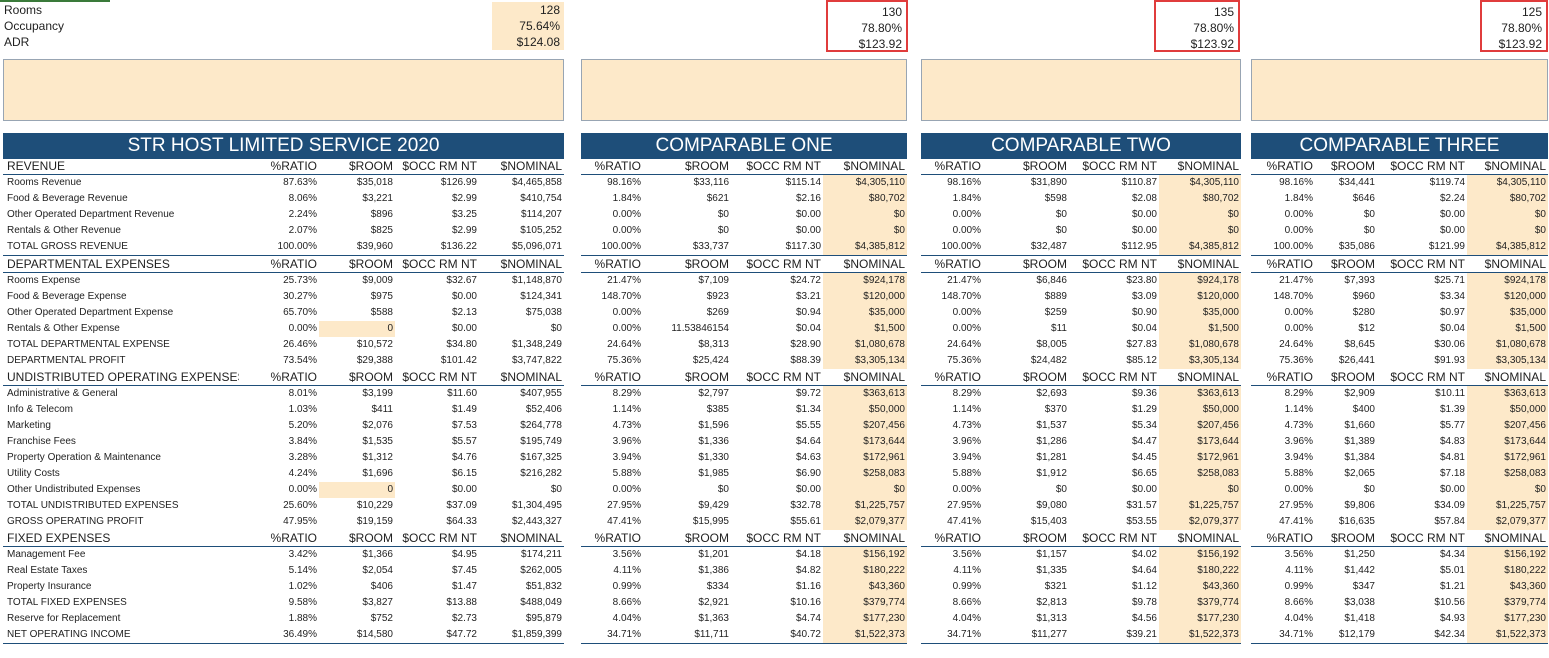  Describe the element at coordinates (17, 42) in the screenshot. I see `label-adr: ADR` at that location.